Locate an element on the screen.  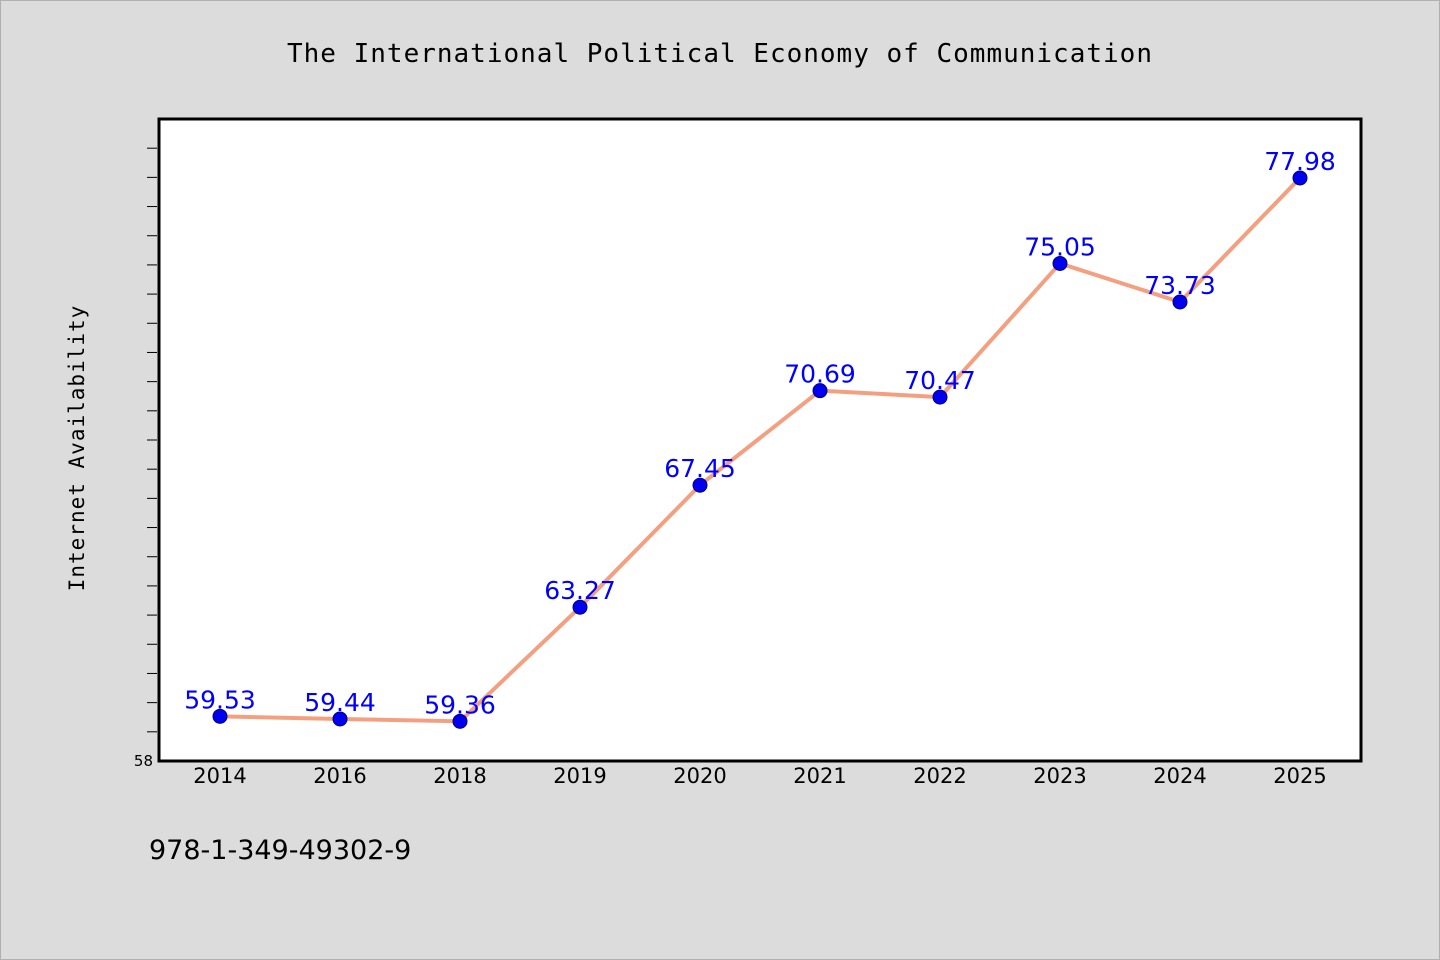
data-label: 59.44 is located at coordinates (340, 702).